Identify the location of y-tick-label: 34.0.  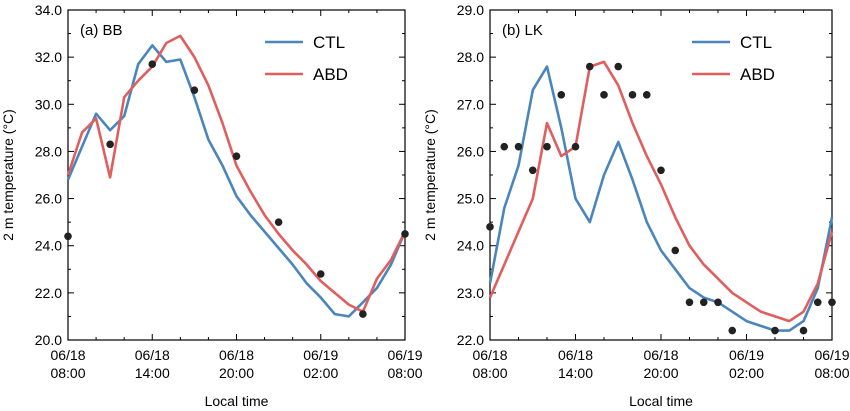
(48, 10).